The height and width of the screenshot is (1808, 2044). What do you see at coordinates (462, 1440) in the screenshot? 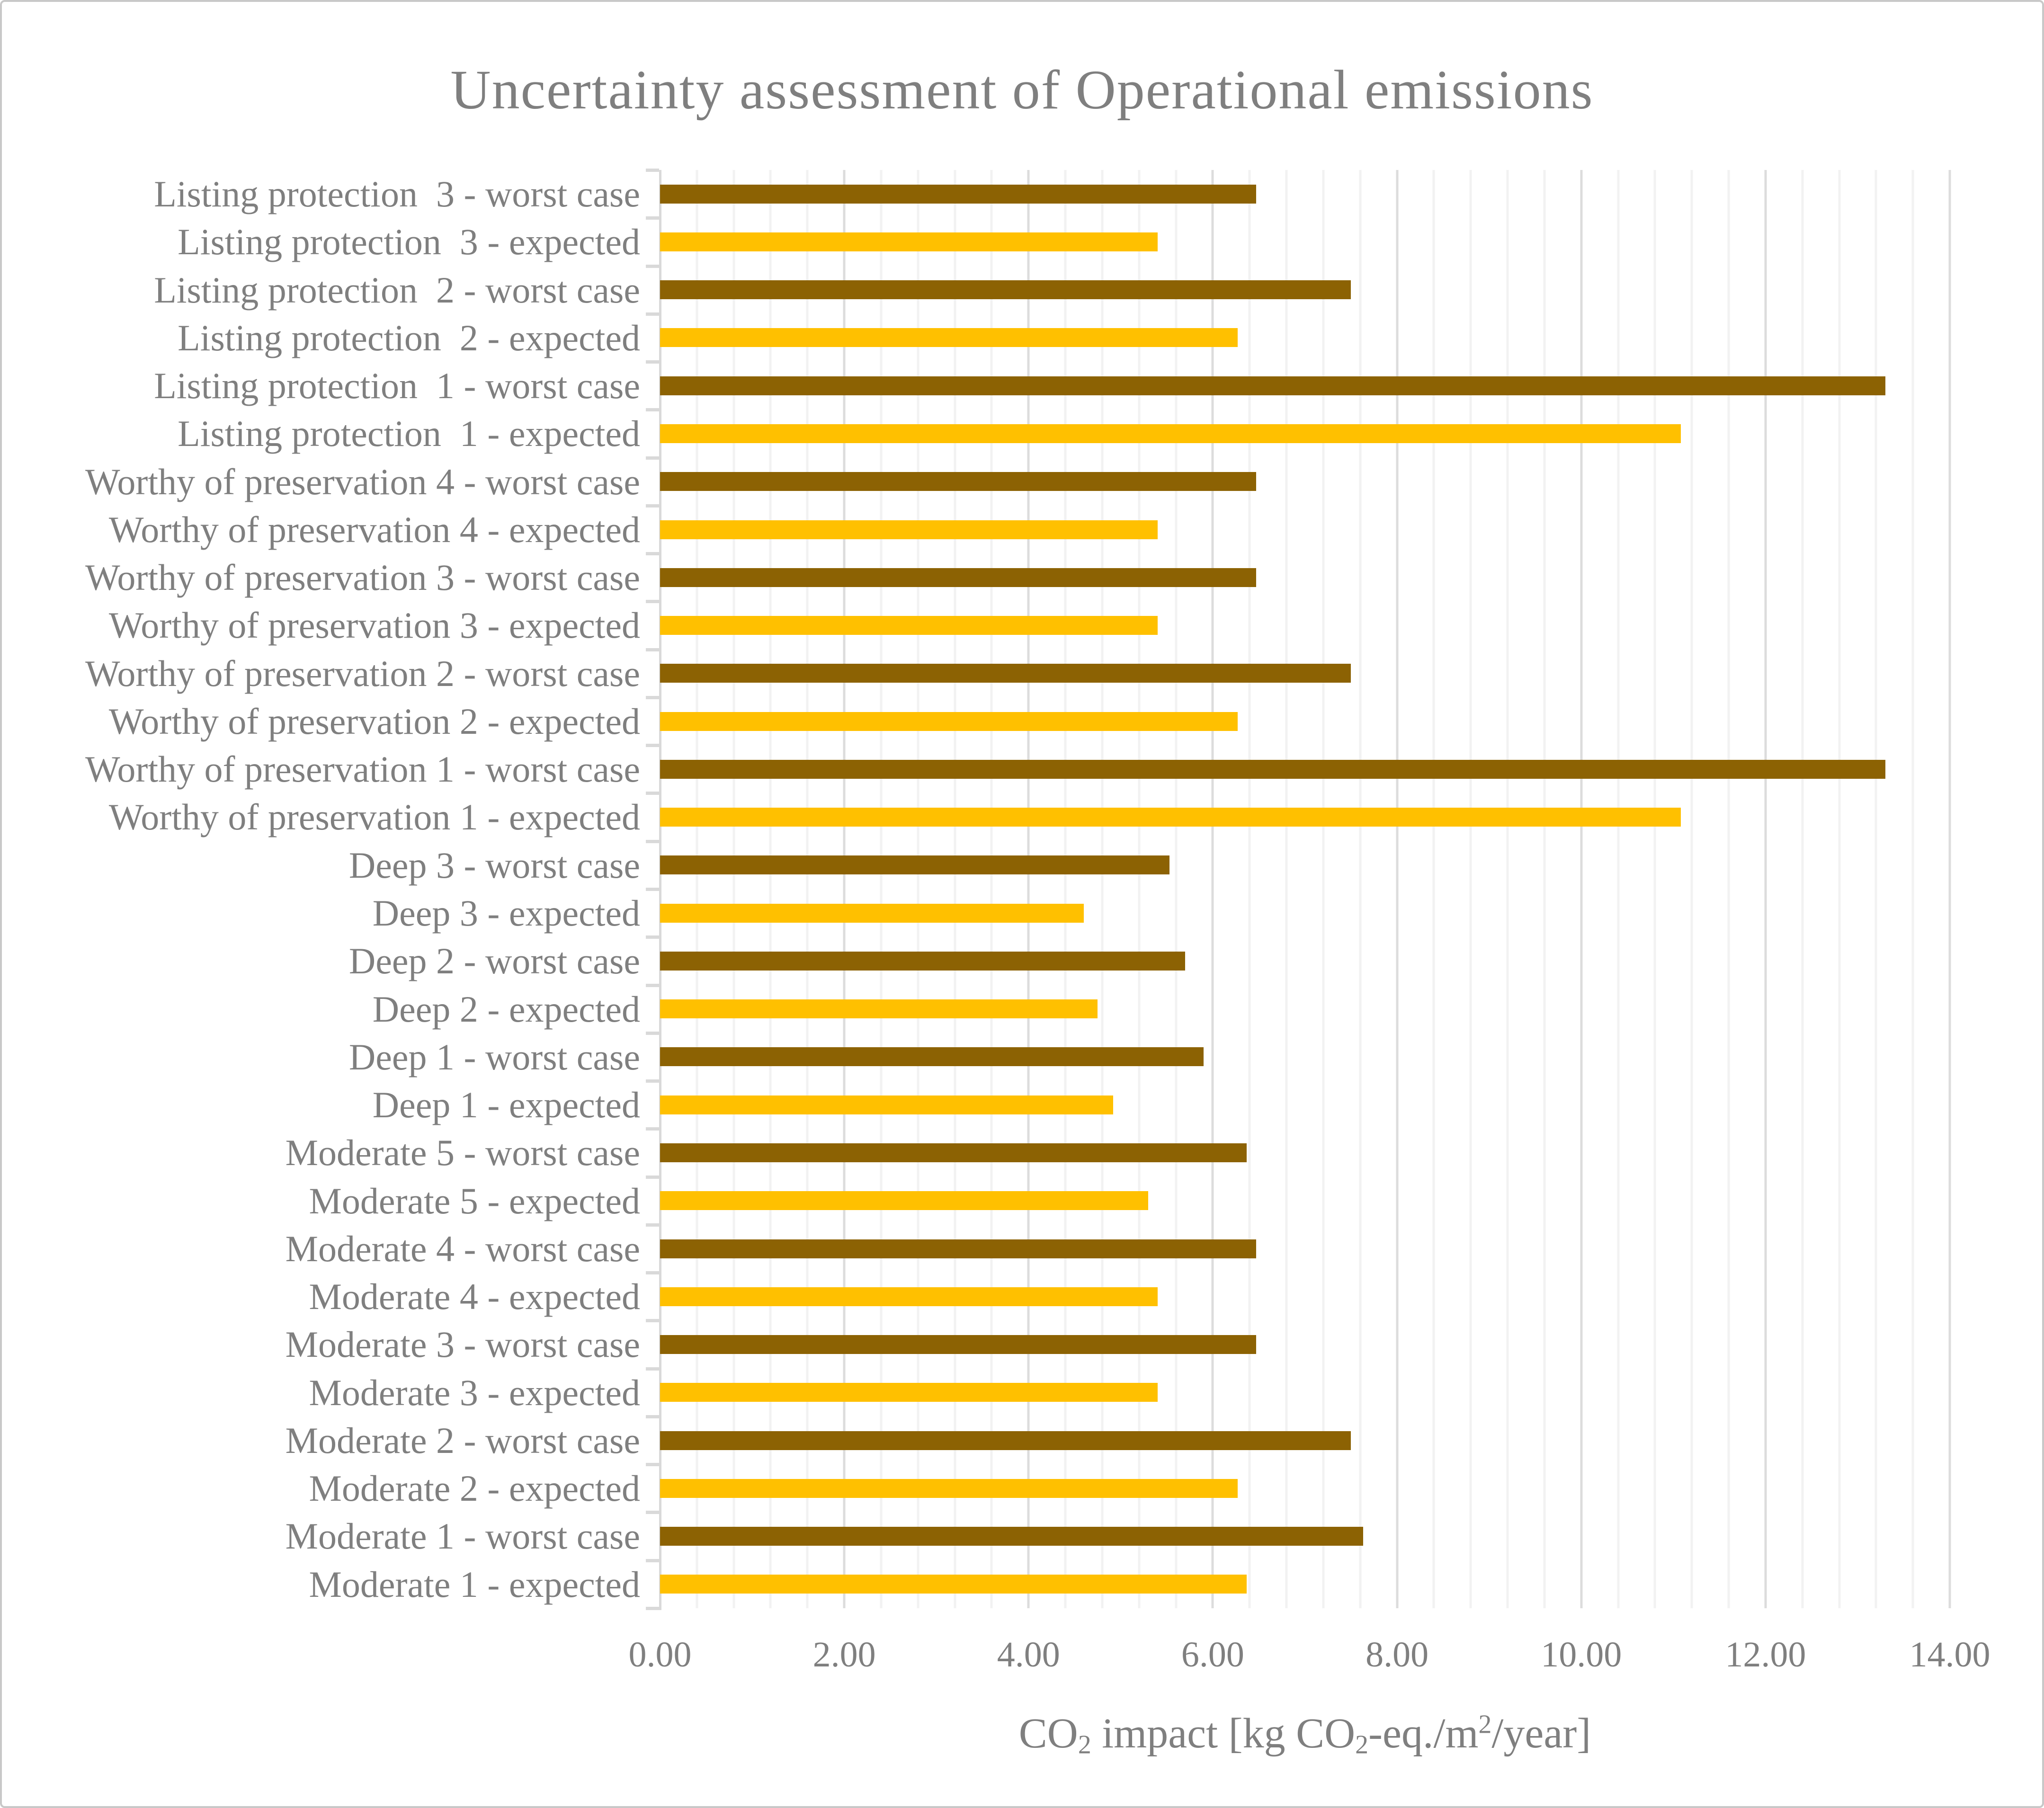
I see `category-label: Moderate 2 - worst case` at bounding box center [462, 1440].